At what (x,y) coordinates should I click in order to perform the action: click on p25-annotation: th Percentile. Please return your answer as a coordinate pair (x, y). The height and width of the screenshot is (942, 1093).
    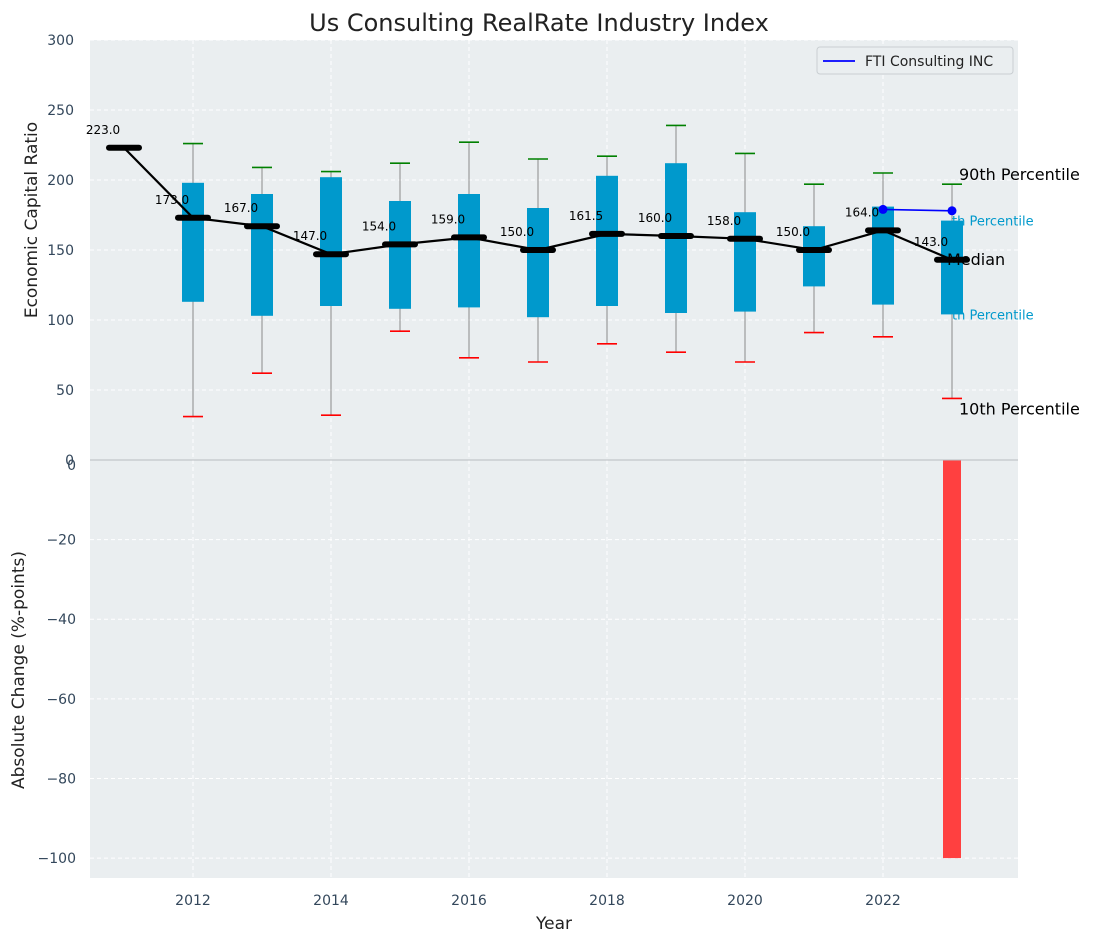
    Looking at the image, I should click on (993, 315).